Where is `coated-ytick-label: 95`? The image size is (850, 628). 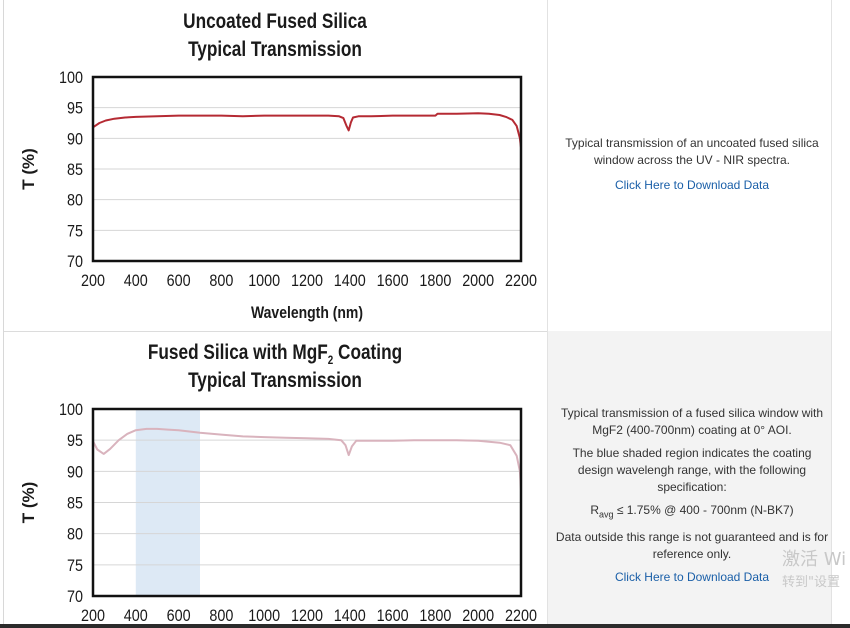 coated-ytick-label: 95 is located at coordinates (75, 440).